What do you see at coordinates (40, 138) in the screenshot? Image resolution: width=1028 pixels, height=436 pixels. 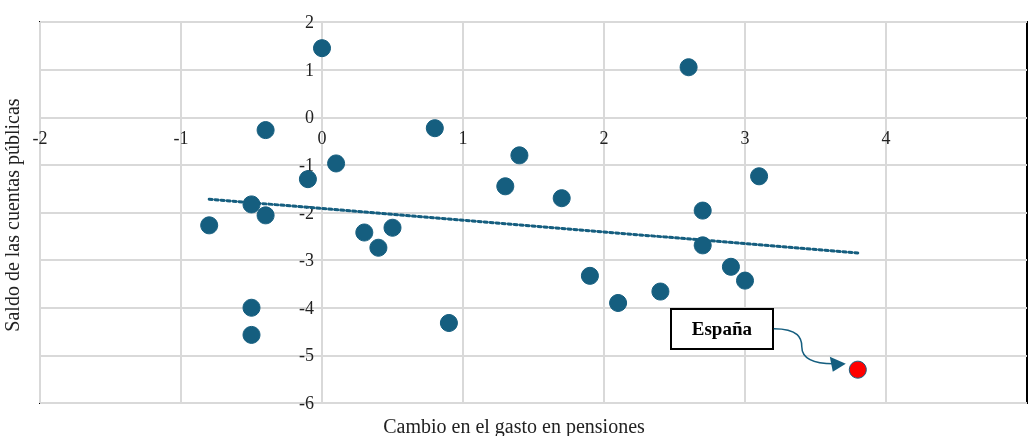 I see `x-tick-label: -2` at bounding box center [40, 138].